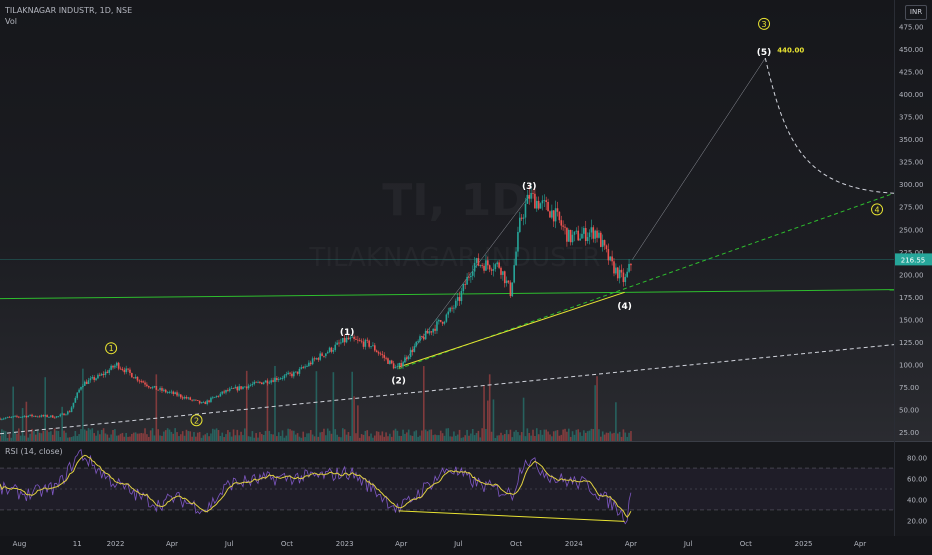 The height and width of the screenshot is (555, 932). What do you see at coordinates (916, 12) in the screenshot?
I see `currency-badge: INR` at bounding box center [916, 12].